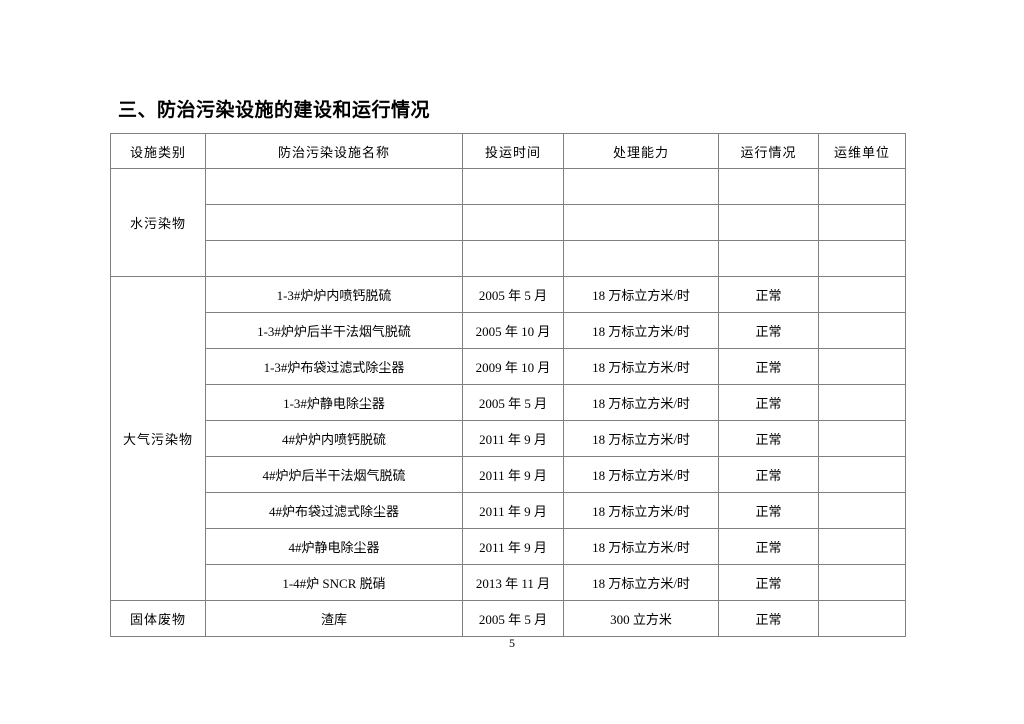  I want to click on column-header-name: 防治污染设施名称, so click(334, 151).